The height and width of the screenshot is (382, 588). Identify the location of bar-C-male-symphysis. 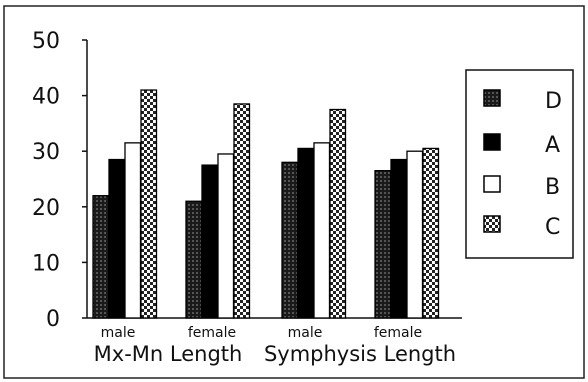
(338, 213).